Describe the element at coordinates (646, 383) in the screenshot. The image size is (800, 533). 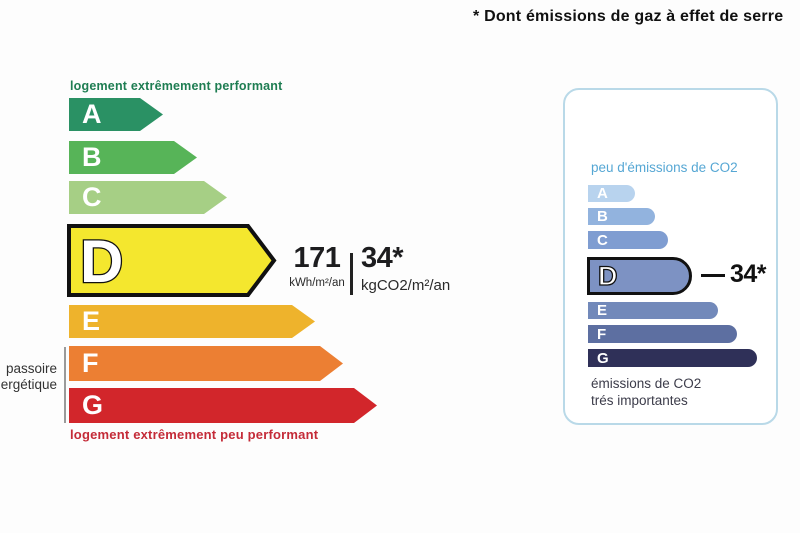
I see `co2-panel-bottom-line1: émissions de CO2` at that location.